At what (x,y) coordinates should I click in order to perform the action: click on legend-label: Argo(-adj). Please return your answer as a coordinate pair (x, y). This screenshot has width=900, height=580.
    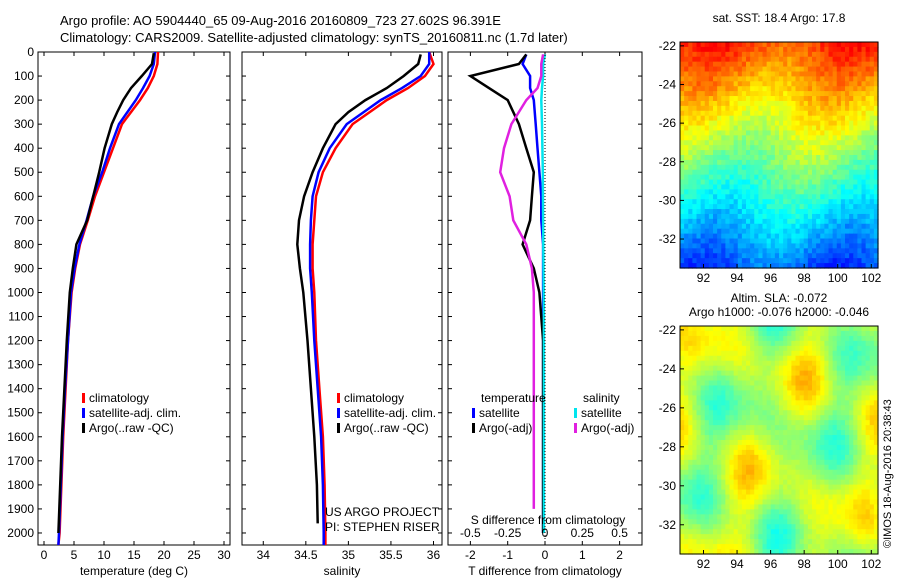
    Looking at the image, I should click on (607, 428).